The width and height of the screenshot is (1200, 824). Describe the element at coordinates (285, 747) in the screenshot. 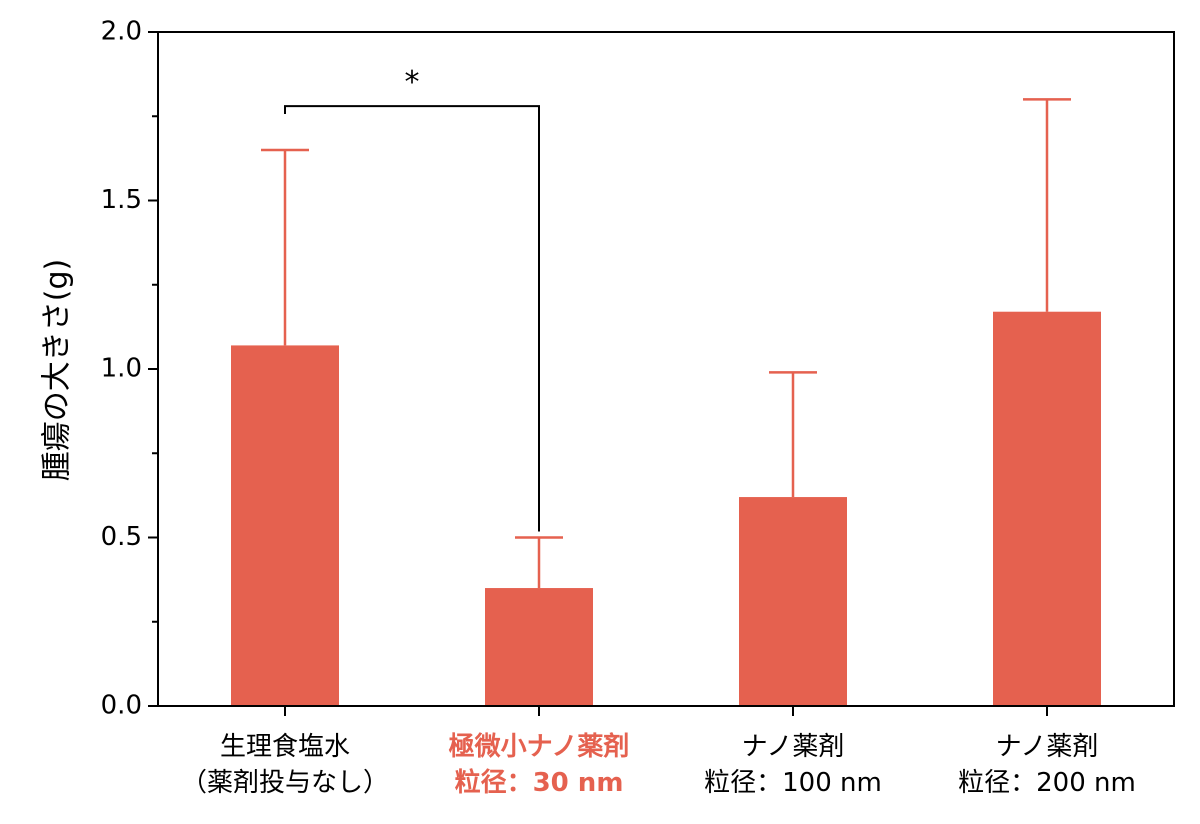

I see `x-tick-label-0-line-0: 生理食塩水` at that location.